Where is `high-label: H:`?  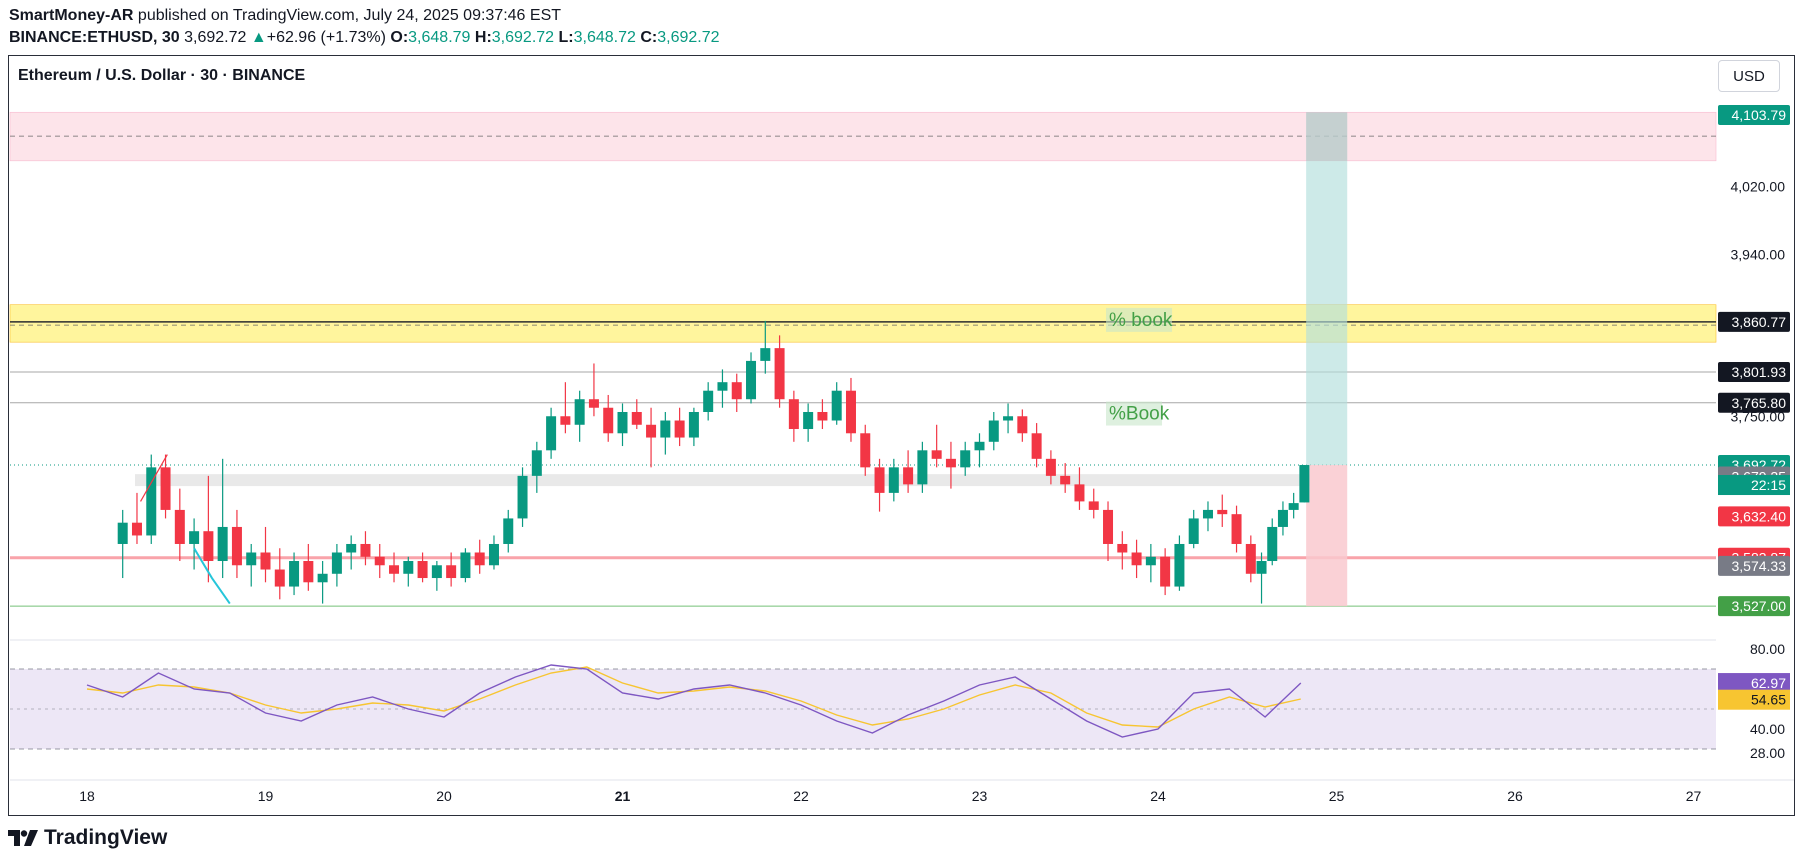
high-label: H: is located at coordinates (483, 37).